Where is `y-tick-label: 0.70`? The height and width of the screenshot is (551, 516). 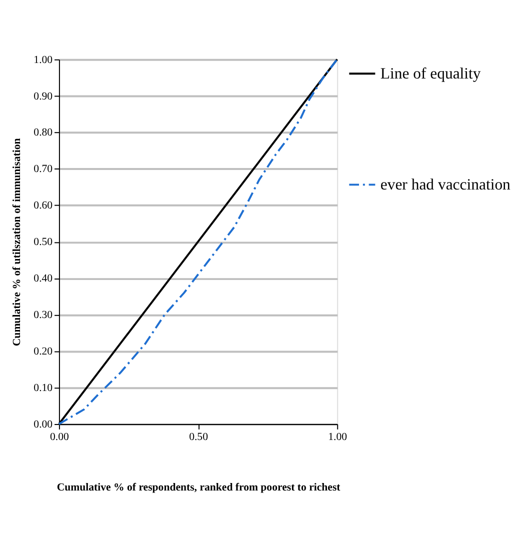
y-tick-label: 0.70 is located at coordinates (43, 169).